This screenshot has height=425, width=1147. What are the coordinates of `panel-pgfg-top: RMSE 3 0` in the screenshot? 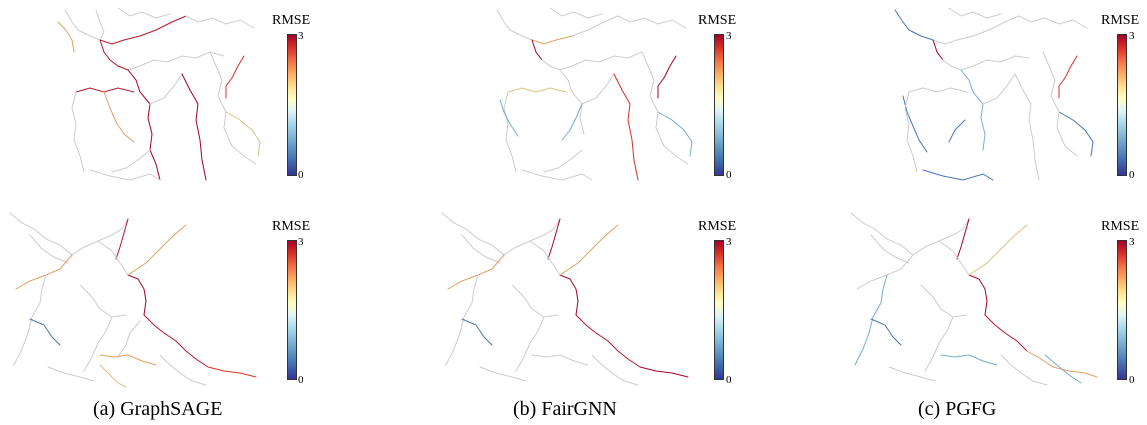 It's located at (996, 95).